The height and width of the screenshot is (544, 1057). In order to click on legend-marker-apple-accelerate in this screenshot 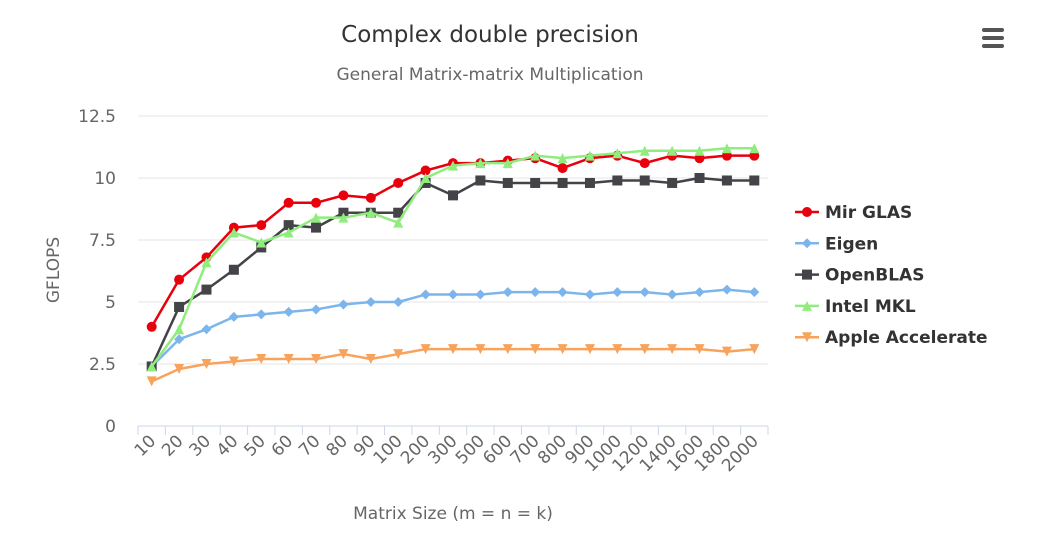, I will do `click(807, 337)`.